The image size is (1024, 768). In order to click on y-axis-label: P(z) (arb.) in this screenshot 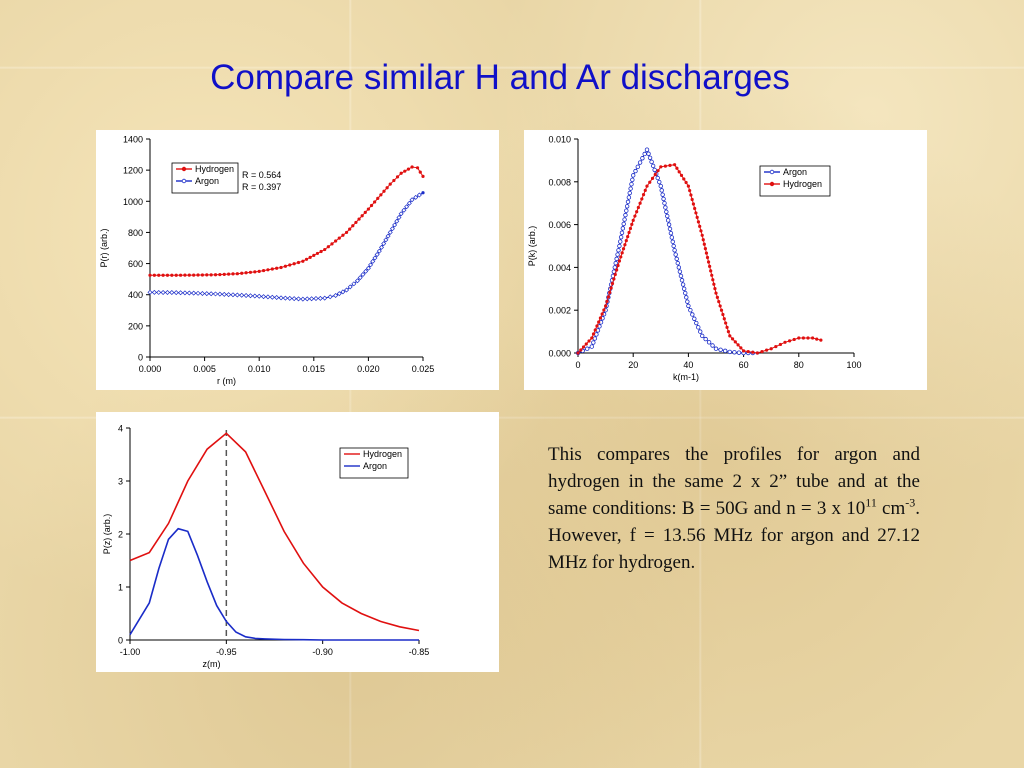, I will do `click(107, 534)`.